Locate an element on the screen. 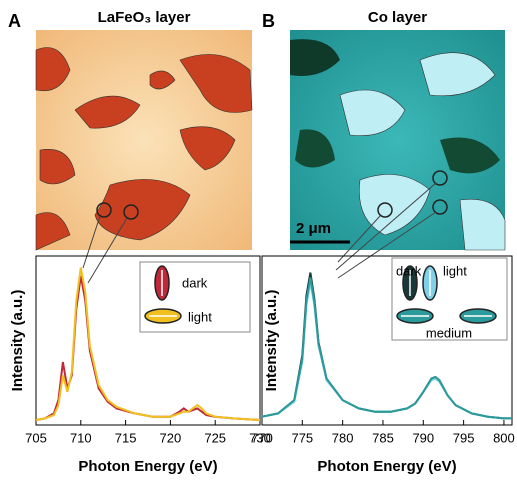  scale-bar-label: 2 μm is located at coordinates (313, 228).